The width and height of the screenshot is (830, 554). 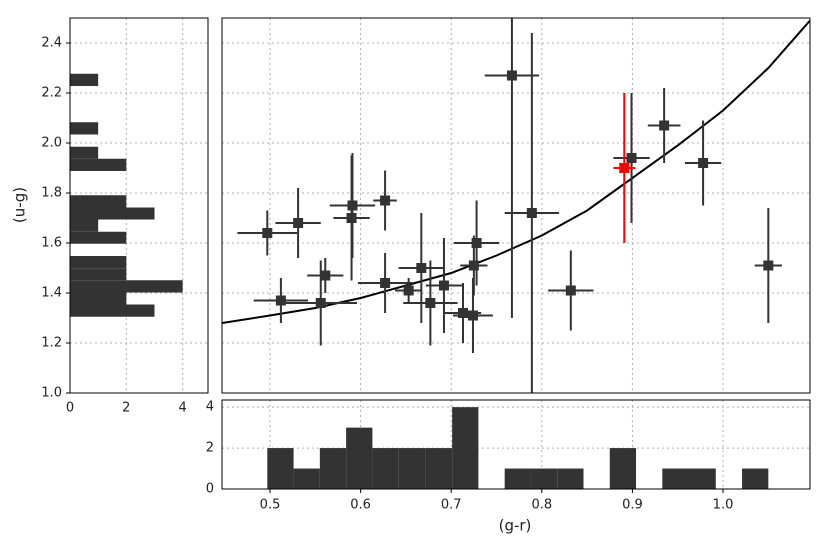 I want to click on x-tick-label: 2, so click(x=126, y=408).